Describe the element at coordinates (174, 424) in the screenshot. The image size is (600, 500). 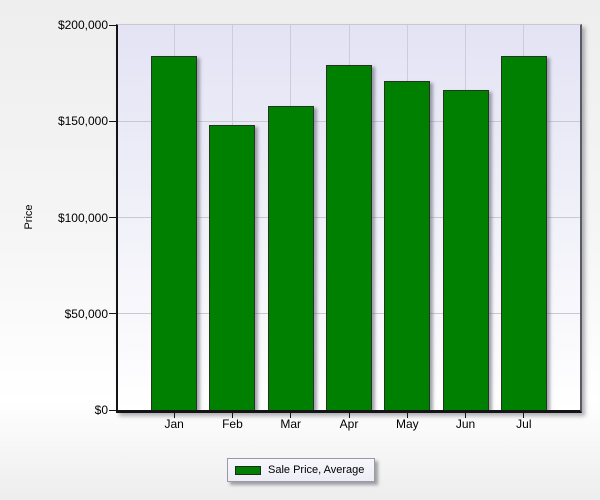
I see `x-tick-label-jan: Jan` at that location.